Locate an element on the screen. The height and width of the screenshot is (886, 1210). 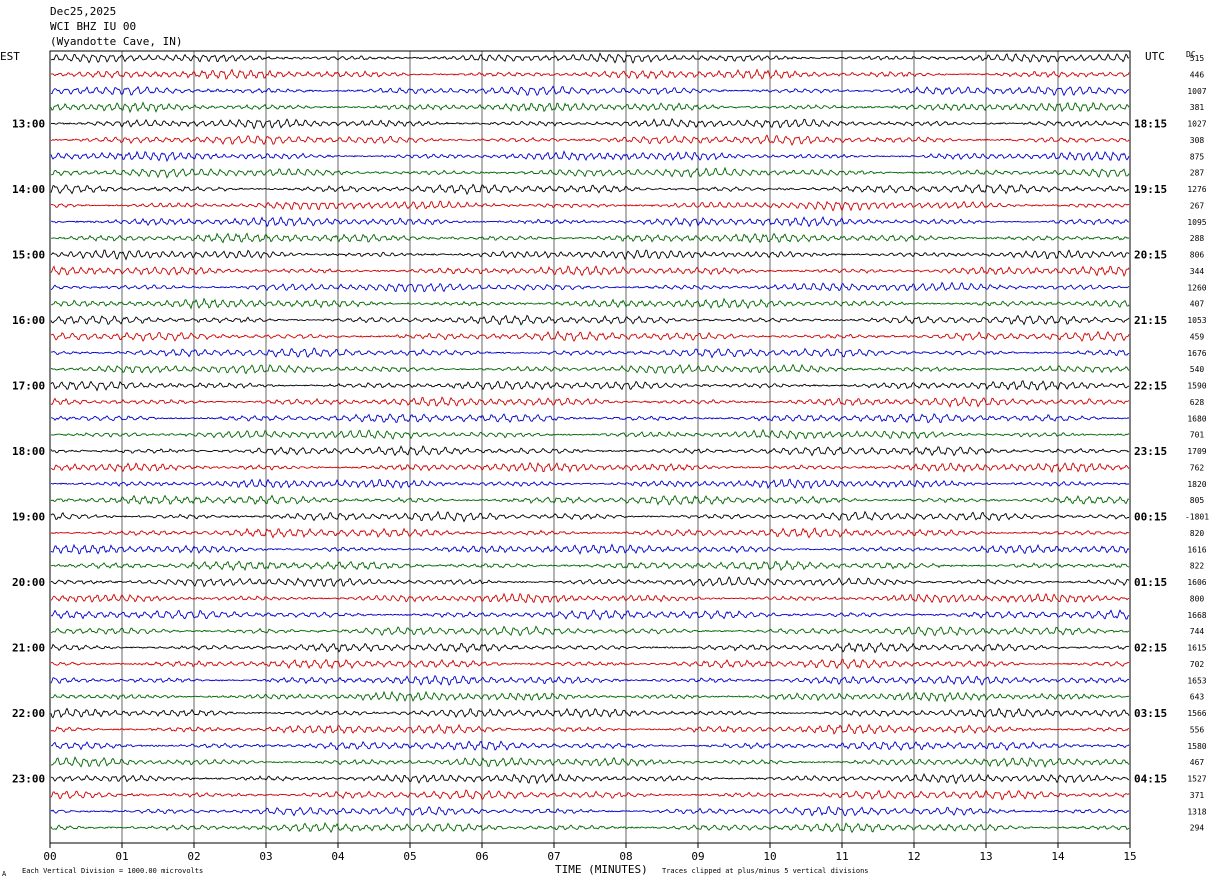
right-hour-label: 00:15 is located at coordinates (1150, 517).